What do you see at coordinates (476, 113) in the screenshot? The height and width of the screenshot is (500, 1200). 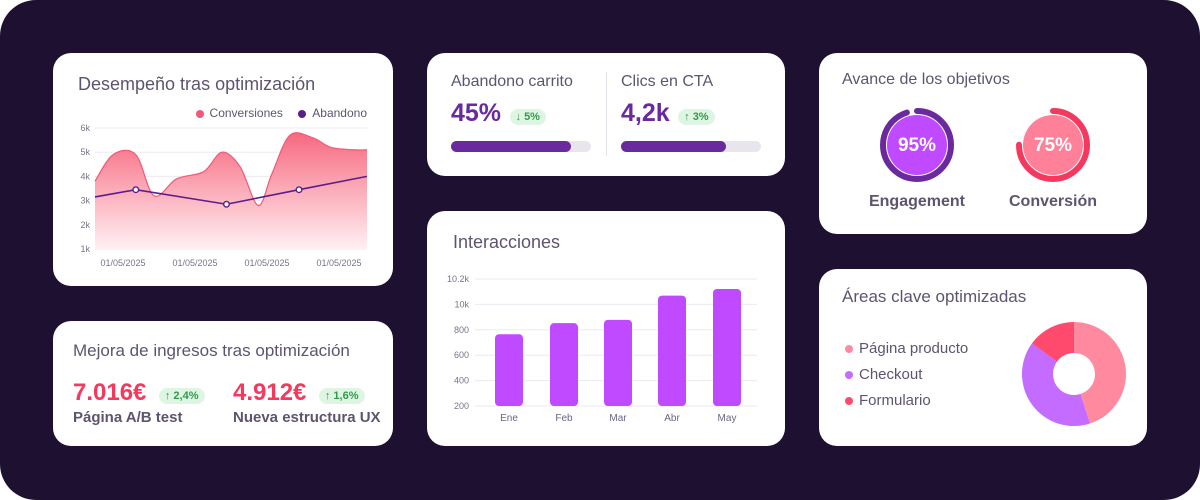 I see `kpi-value: 45%` at bounding box center [476, 113].